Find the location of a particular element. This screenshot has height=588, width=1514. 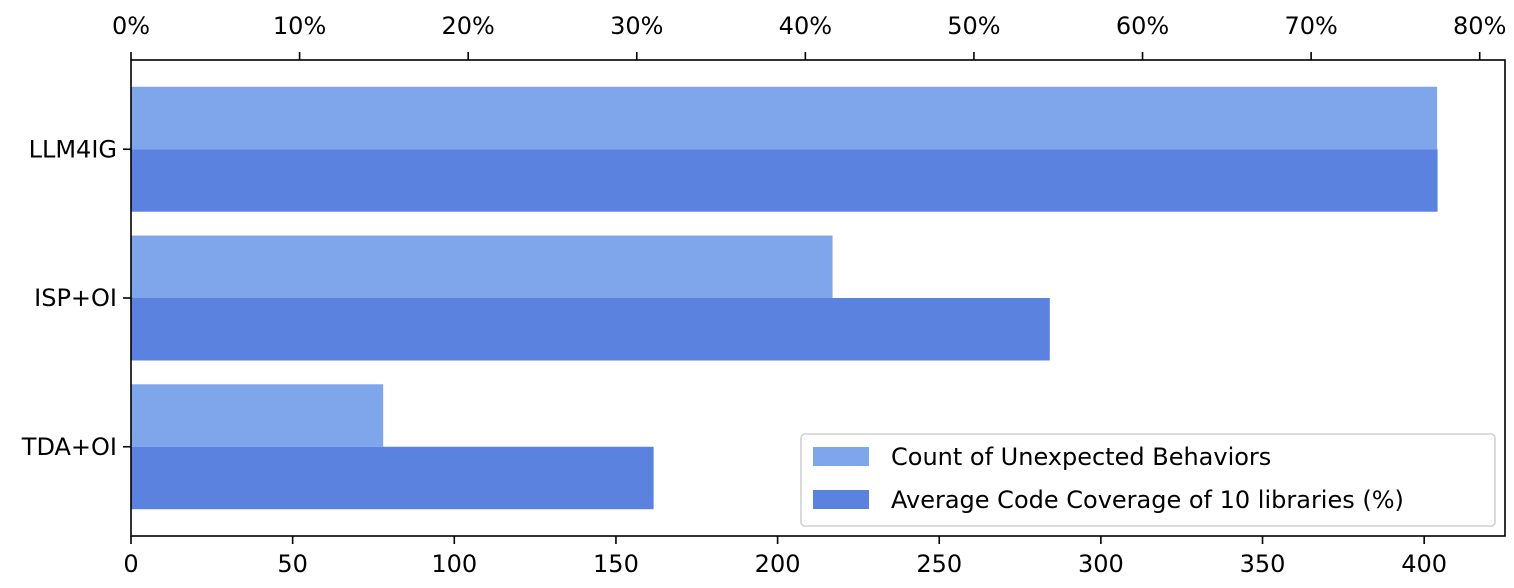

bottom-tick-label: 100 is located at coordinates (454, 564).